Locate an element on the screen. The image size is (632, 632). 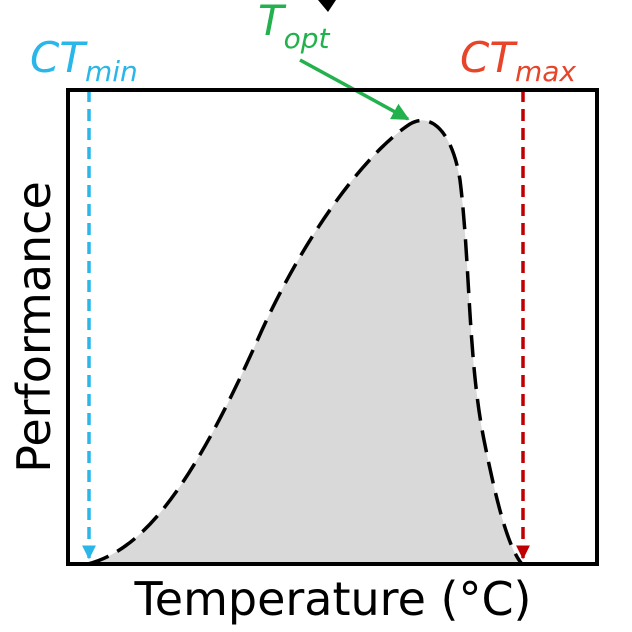
t-opt-label: Topt is located at coordinates (294, 27).